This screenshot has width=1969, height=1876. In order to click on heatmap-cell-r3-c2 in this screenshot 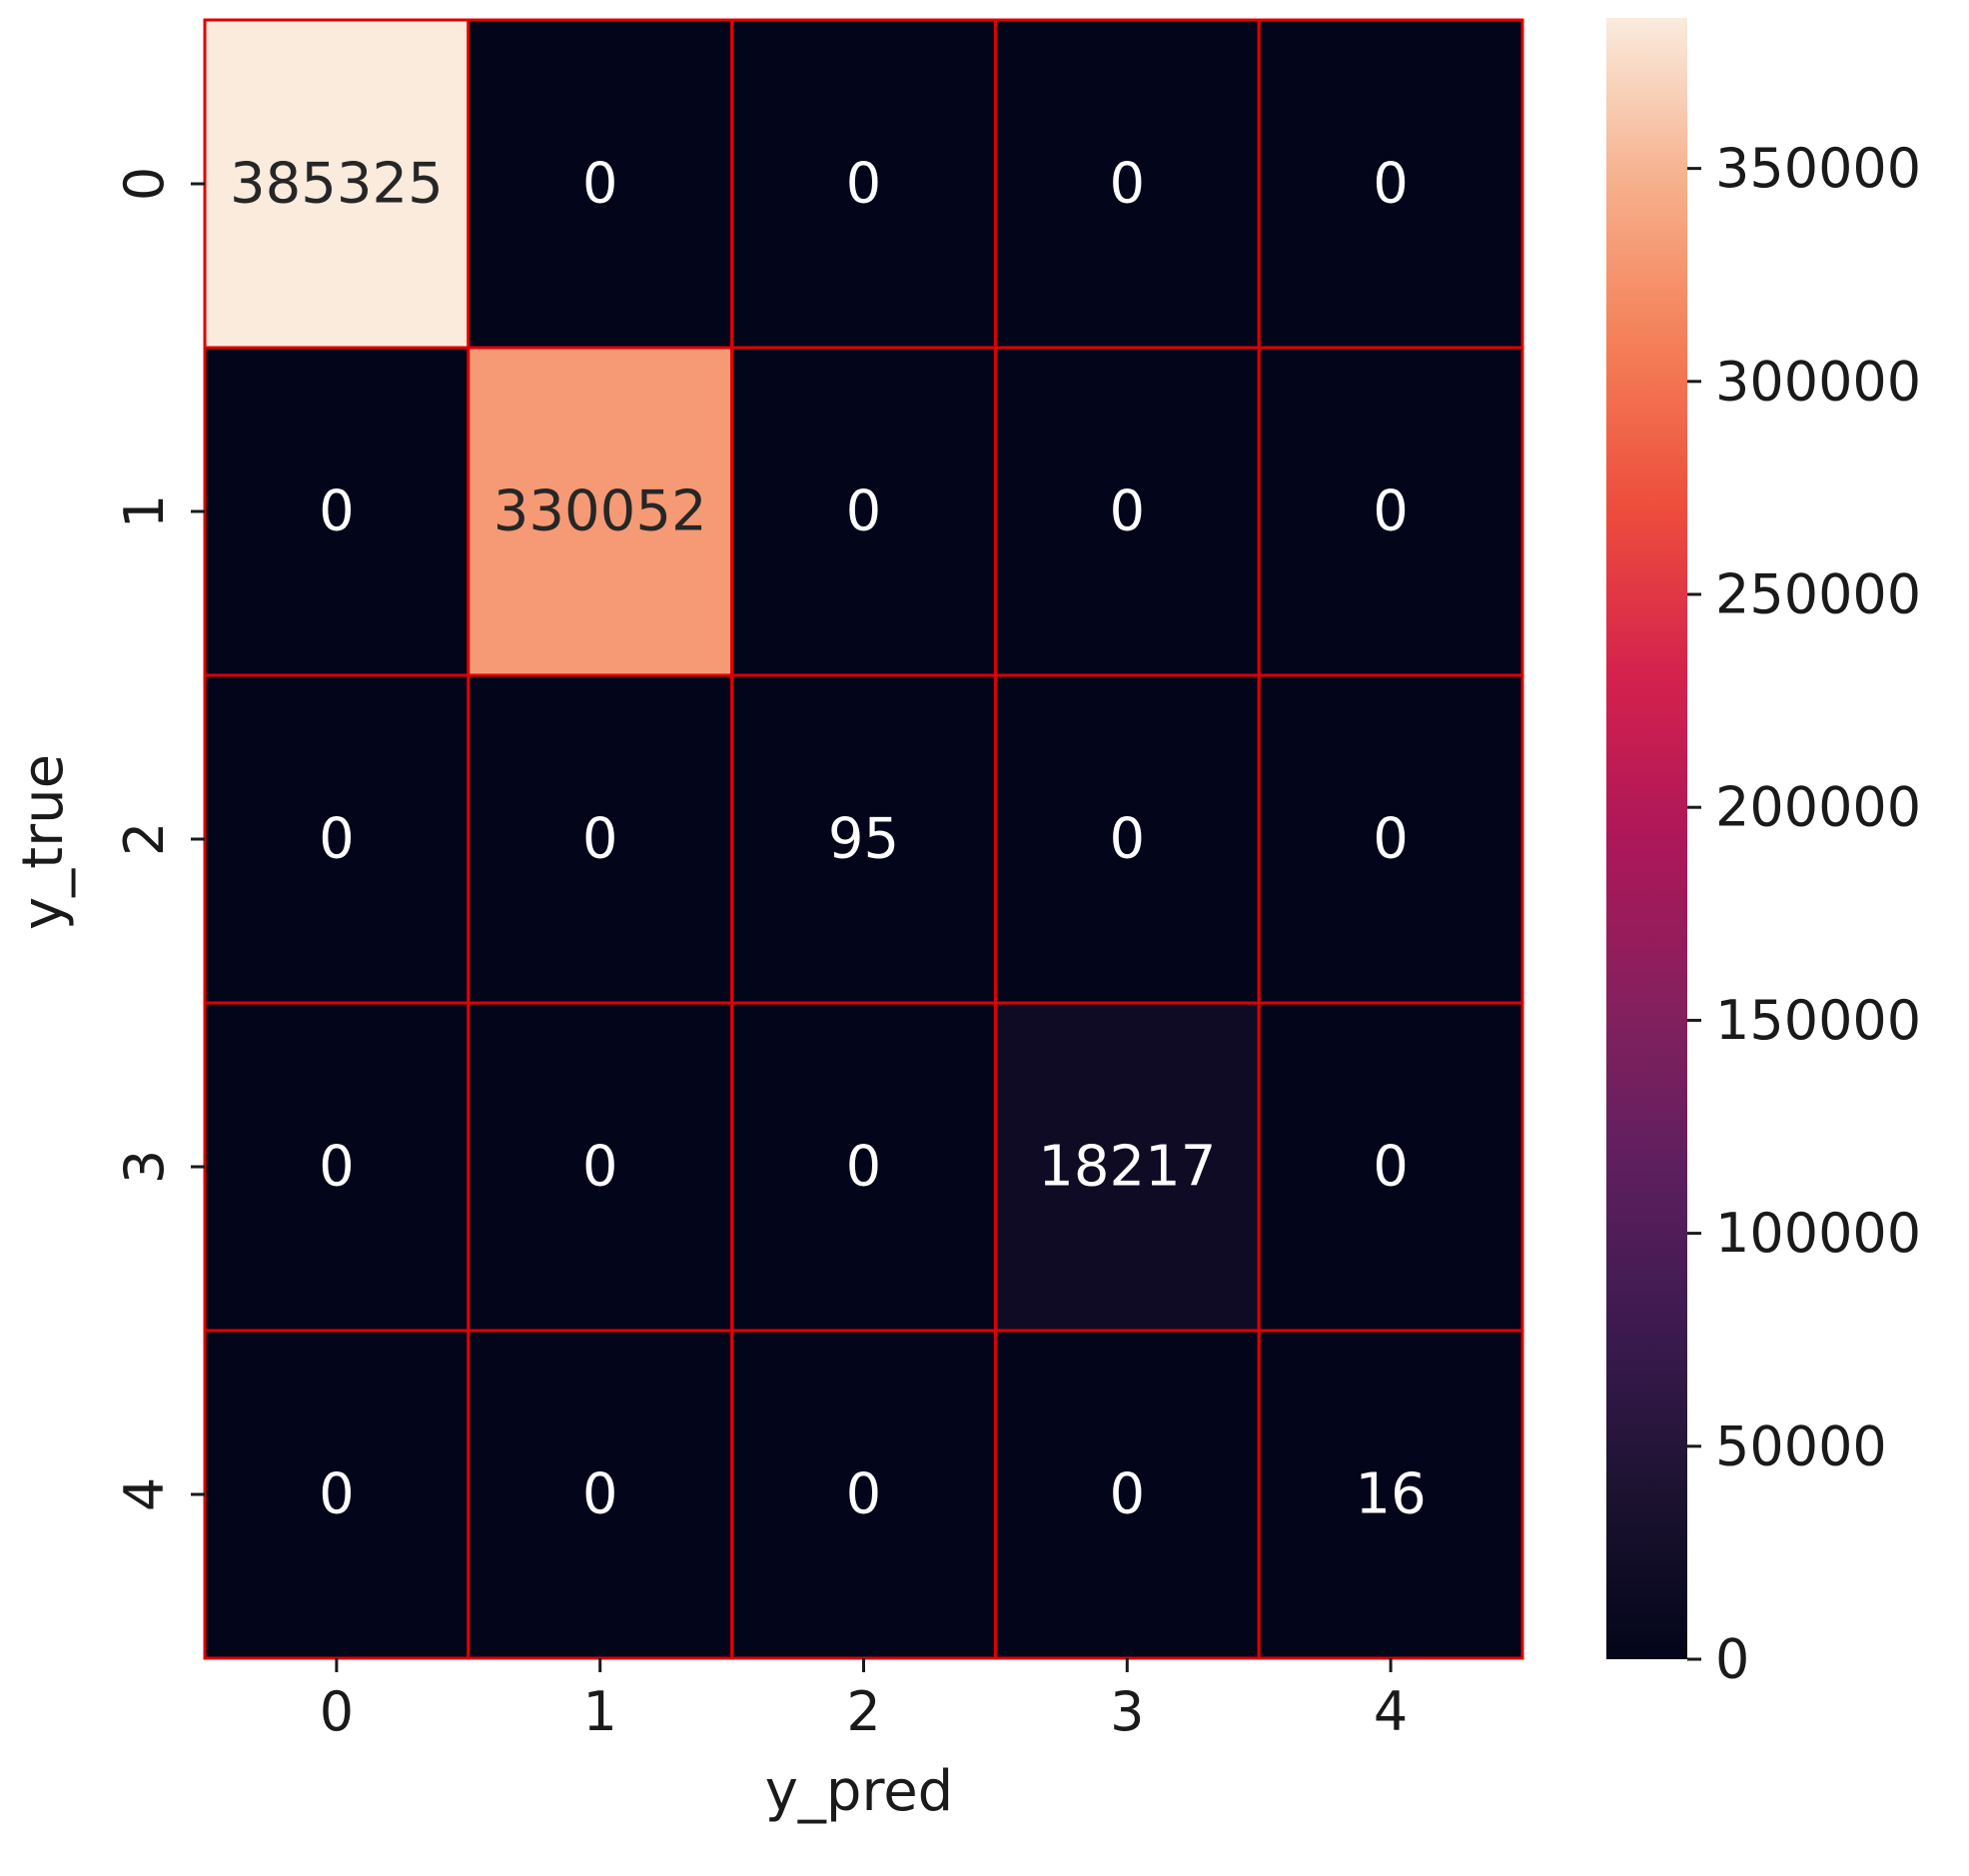, I will do `click(863, 1167)`.